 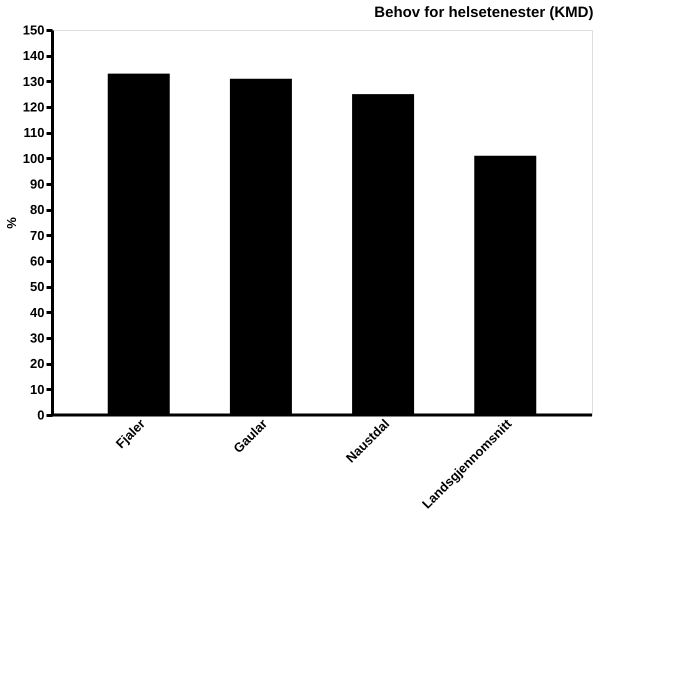 I want to click on y-tick-label: 20, so click(x=37, y=364).